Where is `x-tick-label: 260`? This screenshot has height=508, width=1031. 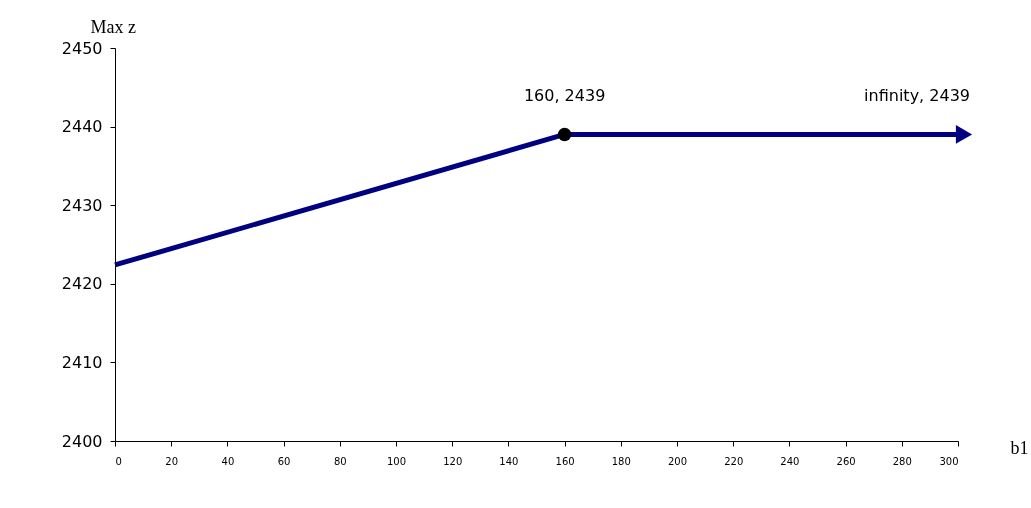 x-tick-label: 260 is located at coordinates (846, 461).